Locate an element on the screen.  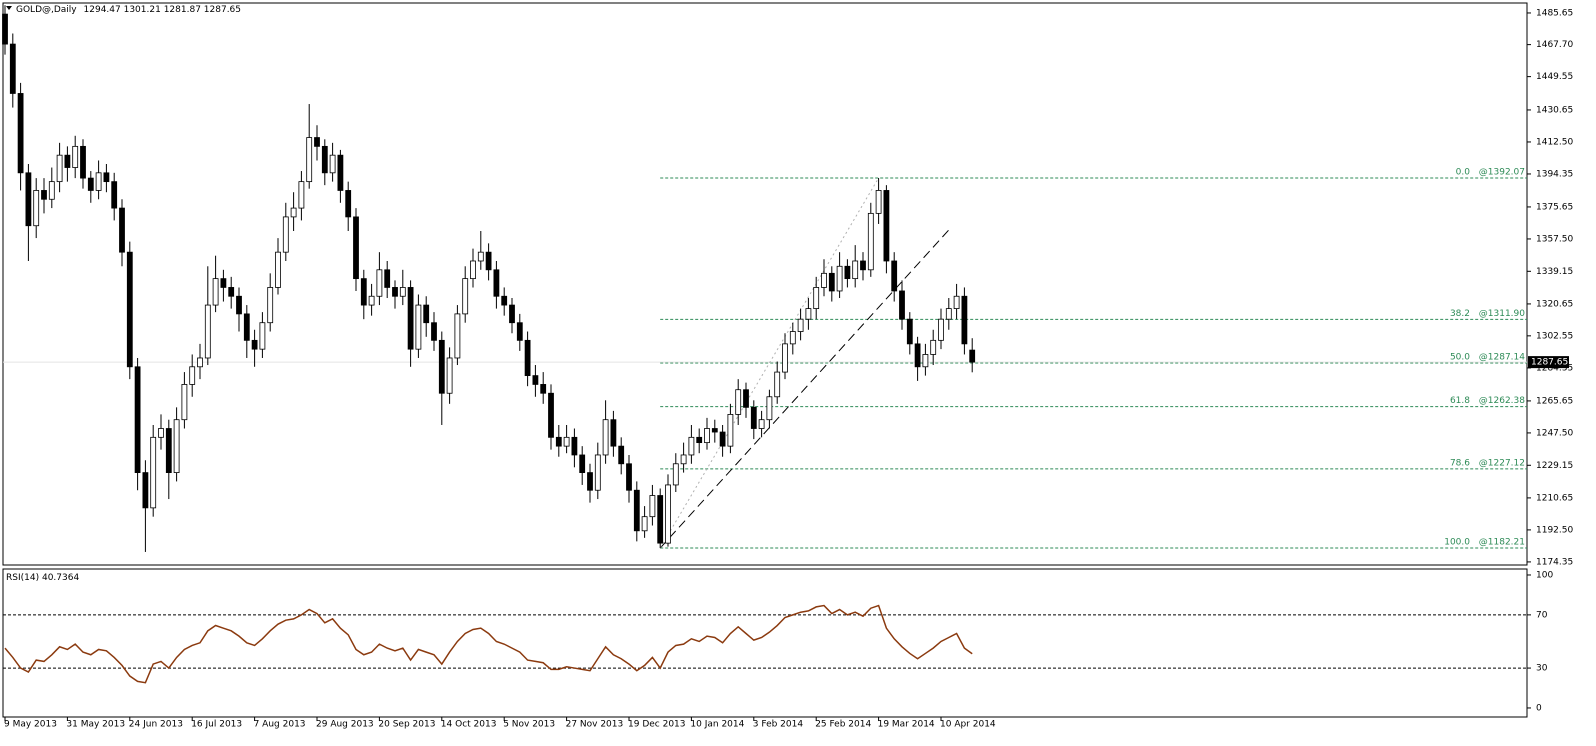
y-tick-label: 1467.70 is located at coordinates (1554, 45).